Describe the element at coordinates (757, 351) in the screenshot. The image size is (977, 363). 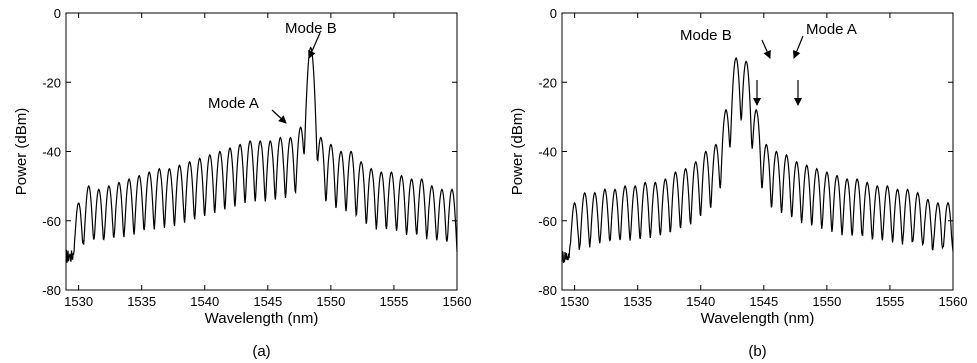
I see `panel-caption: (b)` at that location.